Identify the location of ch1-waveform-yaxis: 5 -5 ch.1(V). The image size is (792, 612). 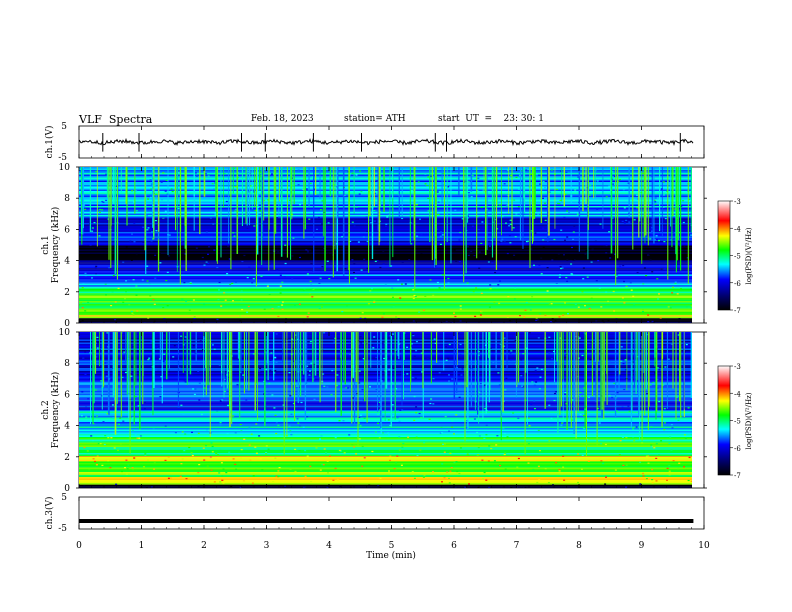
(55, 142).